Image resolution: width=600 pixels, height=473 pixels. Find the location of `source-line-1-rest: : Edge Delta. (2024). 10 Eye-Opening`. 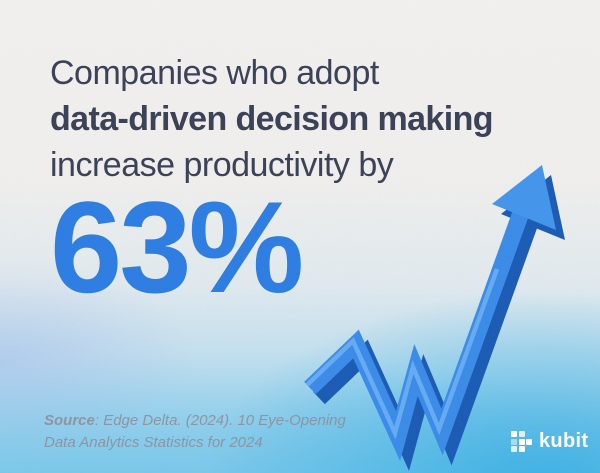

source-line-1-rest: : Edge Delta. (2024). 10 Eye-Opening is located at coordinates (220, 420).